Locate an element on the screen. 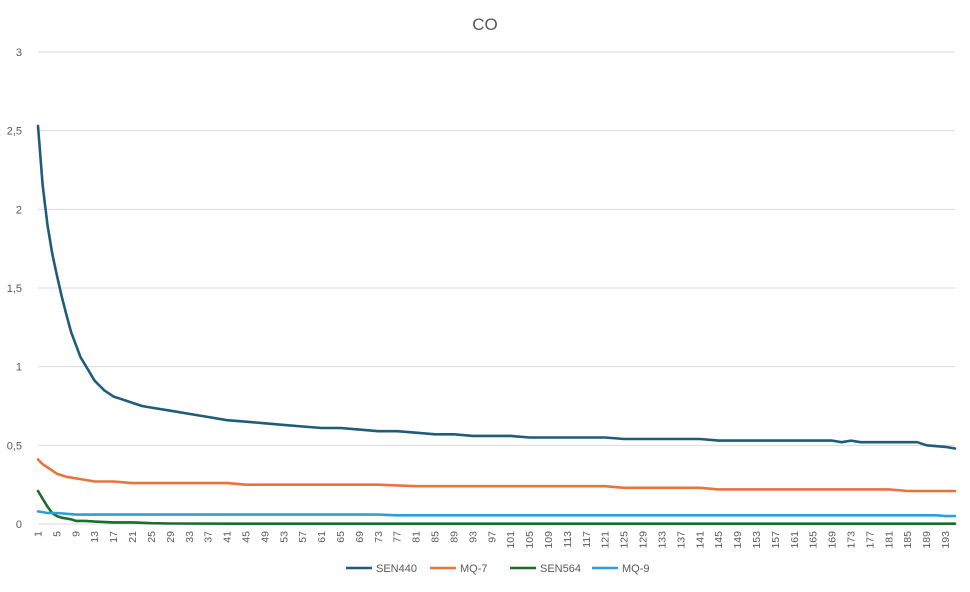 Image resolution: width=970 pixels, height=592 pixels. legend-label: SEN564 is located at coordinates (560, 569).